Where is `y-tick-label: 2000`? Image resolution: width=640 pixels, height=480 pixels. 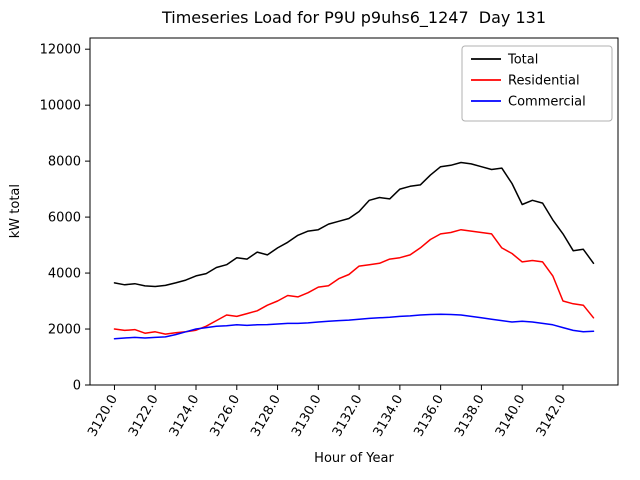 y-tick-label: 2000 is located at coordinates (64, 330).